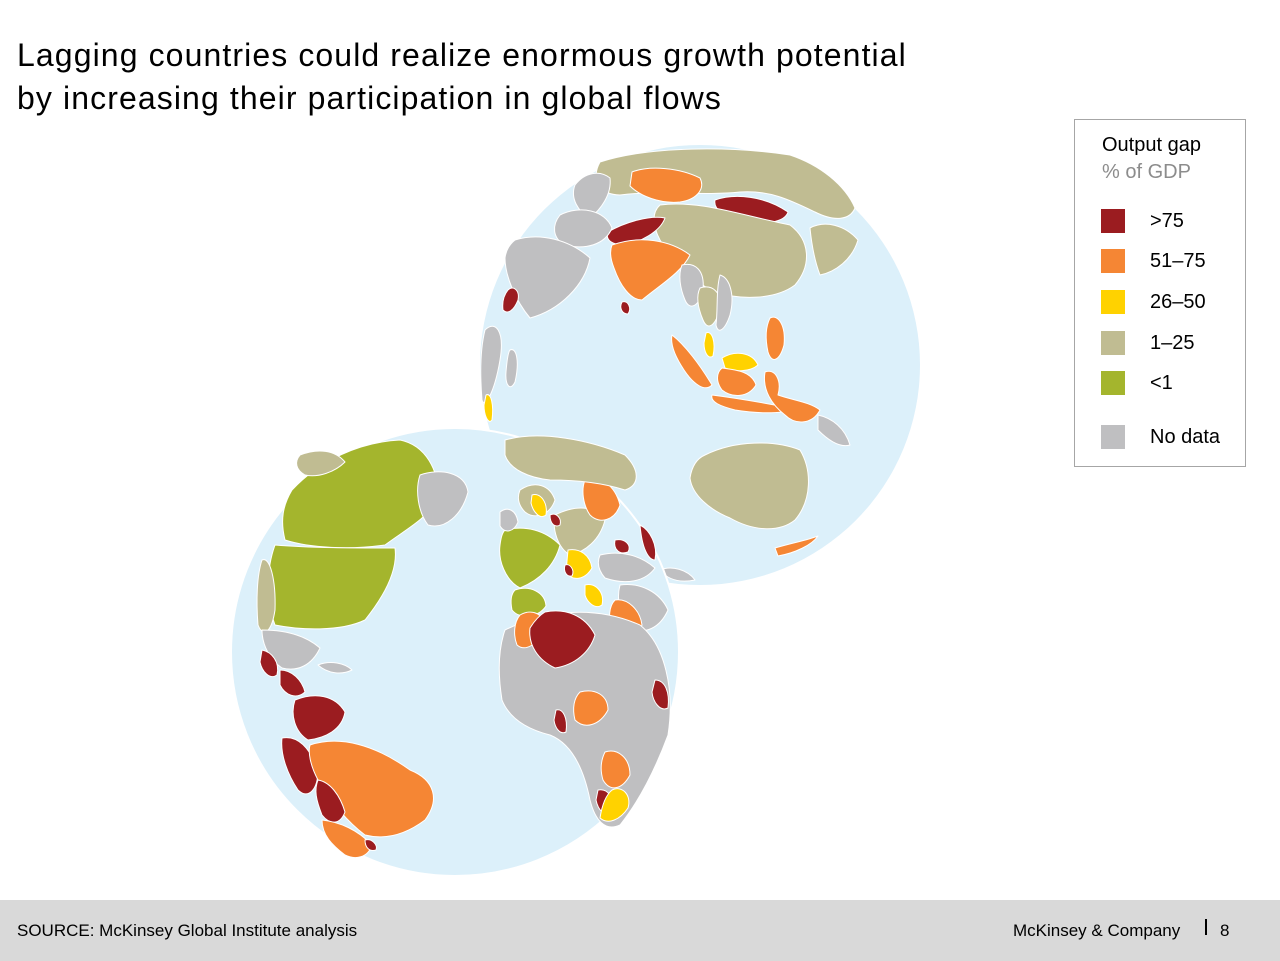 The height and width of the screenshot is (961, 1280). What do you see at coordinates (1178, 302) in the screenshot?
I see `legend-label: 26–50` at bounding box center [1178, 302].